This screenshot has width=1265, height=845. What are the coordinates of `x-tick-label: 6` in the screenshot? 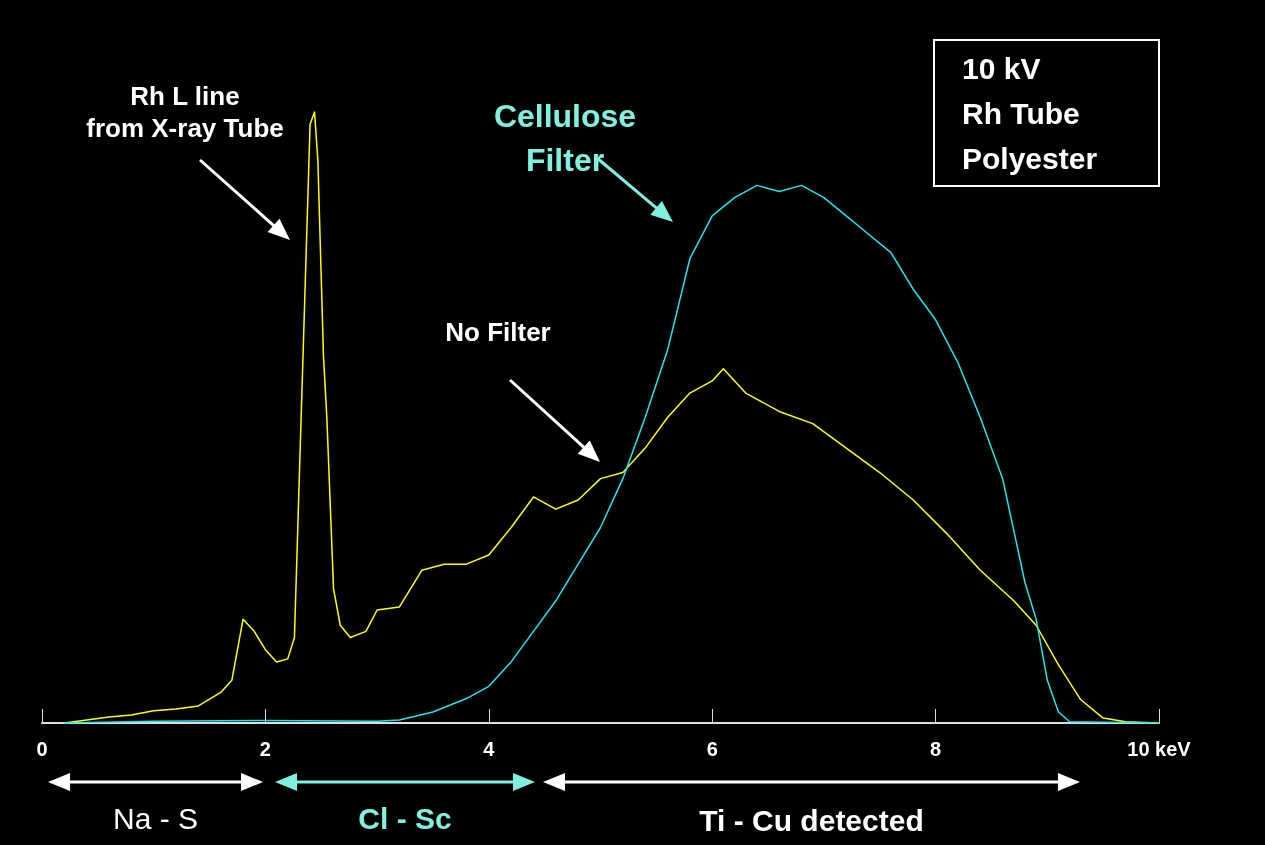 It's located at (712, 749).